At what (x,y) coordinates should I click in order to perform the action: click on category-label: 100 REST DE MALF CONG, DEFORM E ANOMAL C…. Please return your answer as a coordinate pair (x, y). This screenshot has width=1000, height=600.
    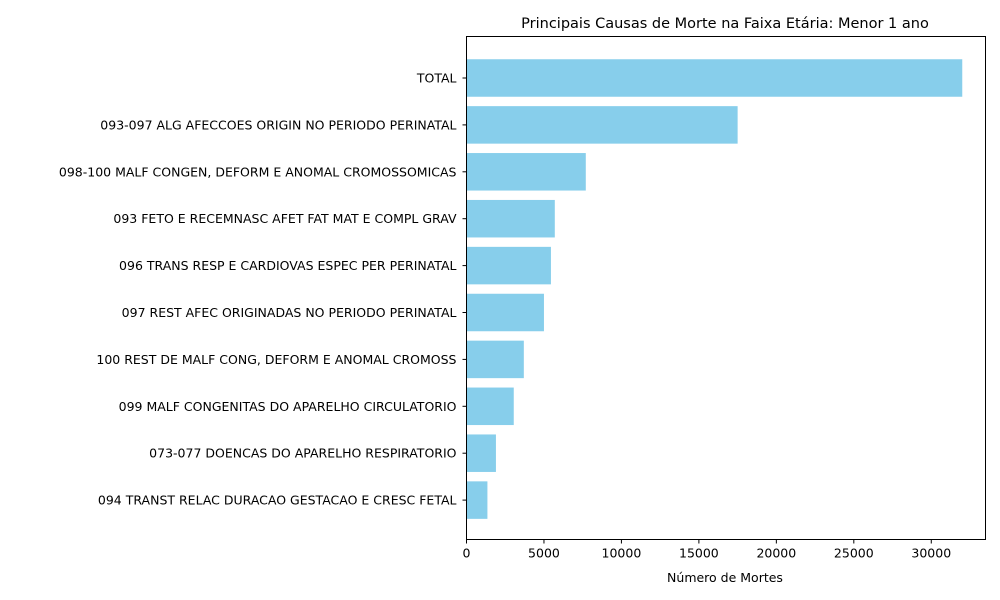
    Looking at the image, I should click on (276, 359).